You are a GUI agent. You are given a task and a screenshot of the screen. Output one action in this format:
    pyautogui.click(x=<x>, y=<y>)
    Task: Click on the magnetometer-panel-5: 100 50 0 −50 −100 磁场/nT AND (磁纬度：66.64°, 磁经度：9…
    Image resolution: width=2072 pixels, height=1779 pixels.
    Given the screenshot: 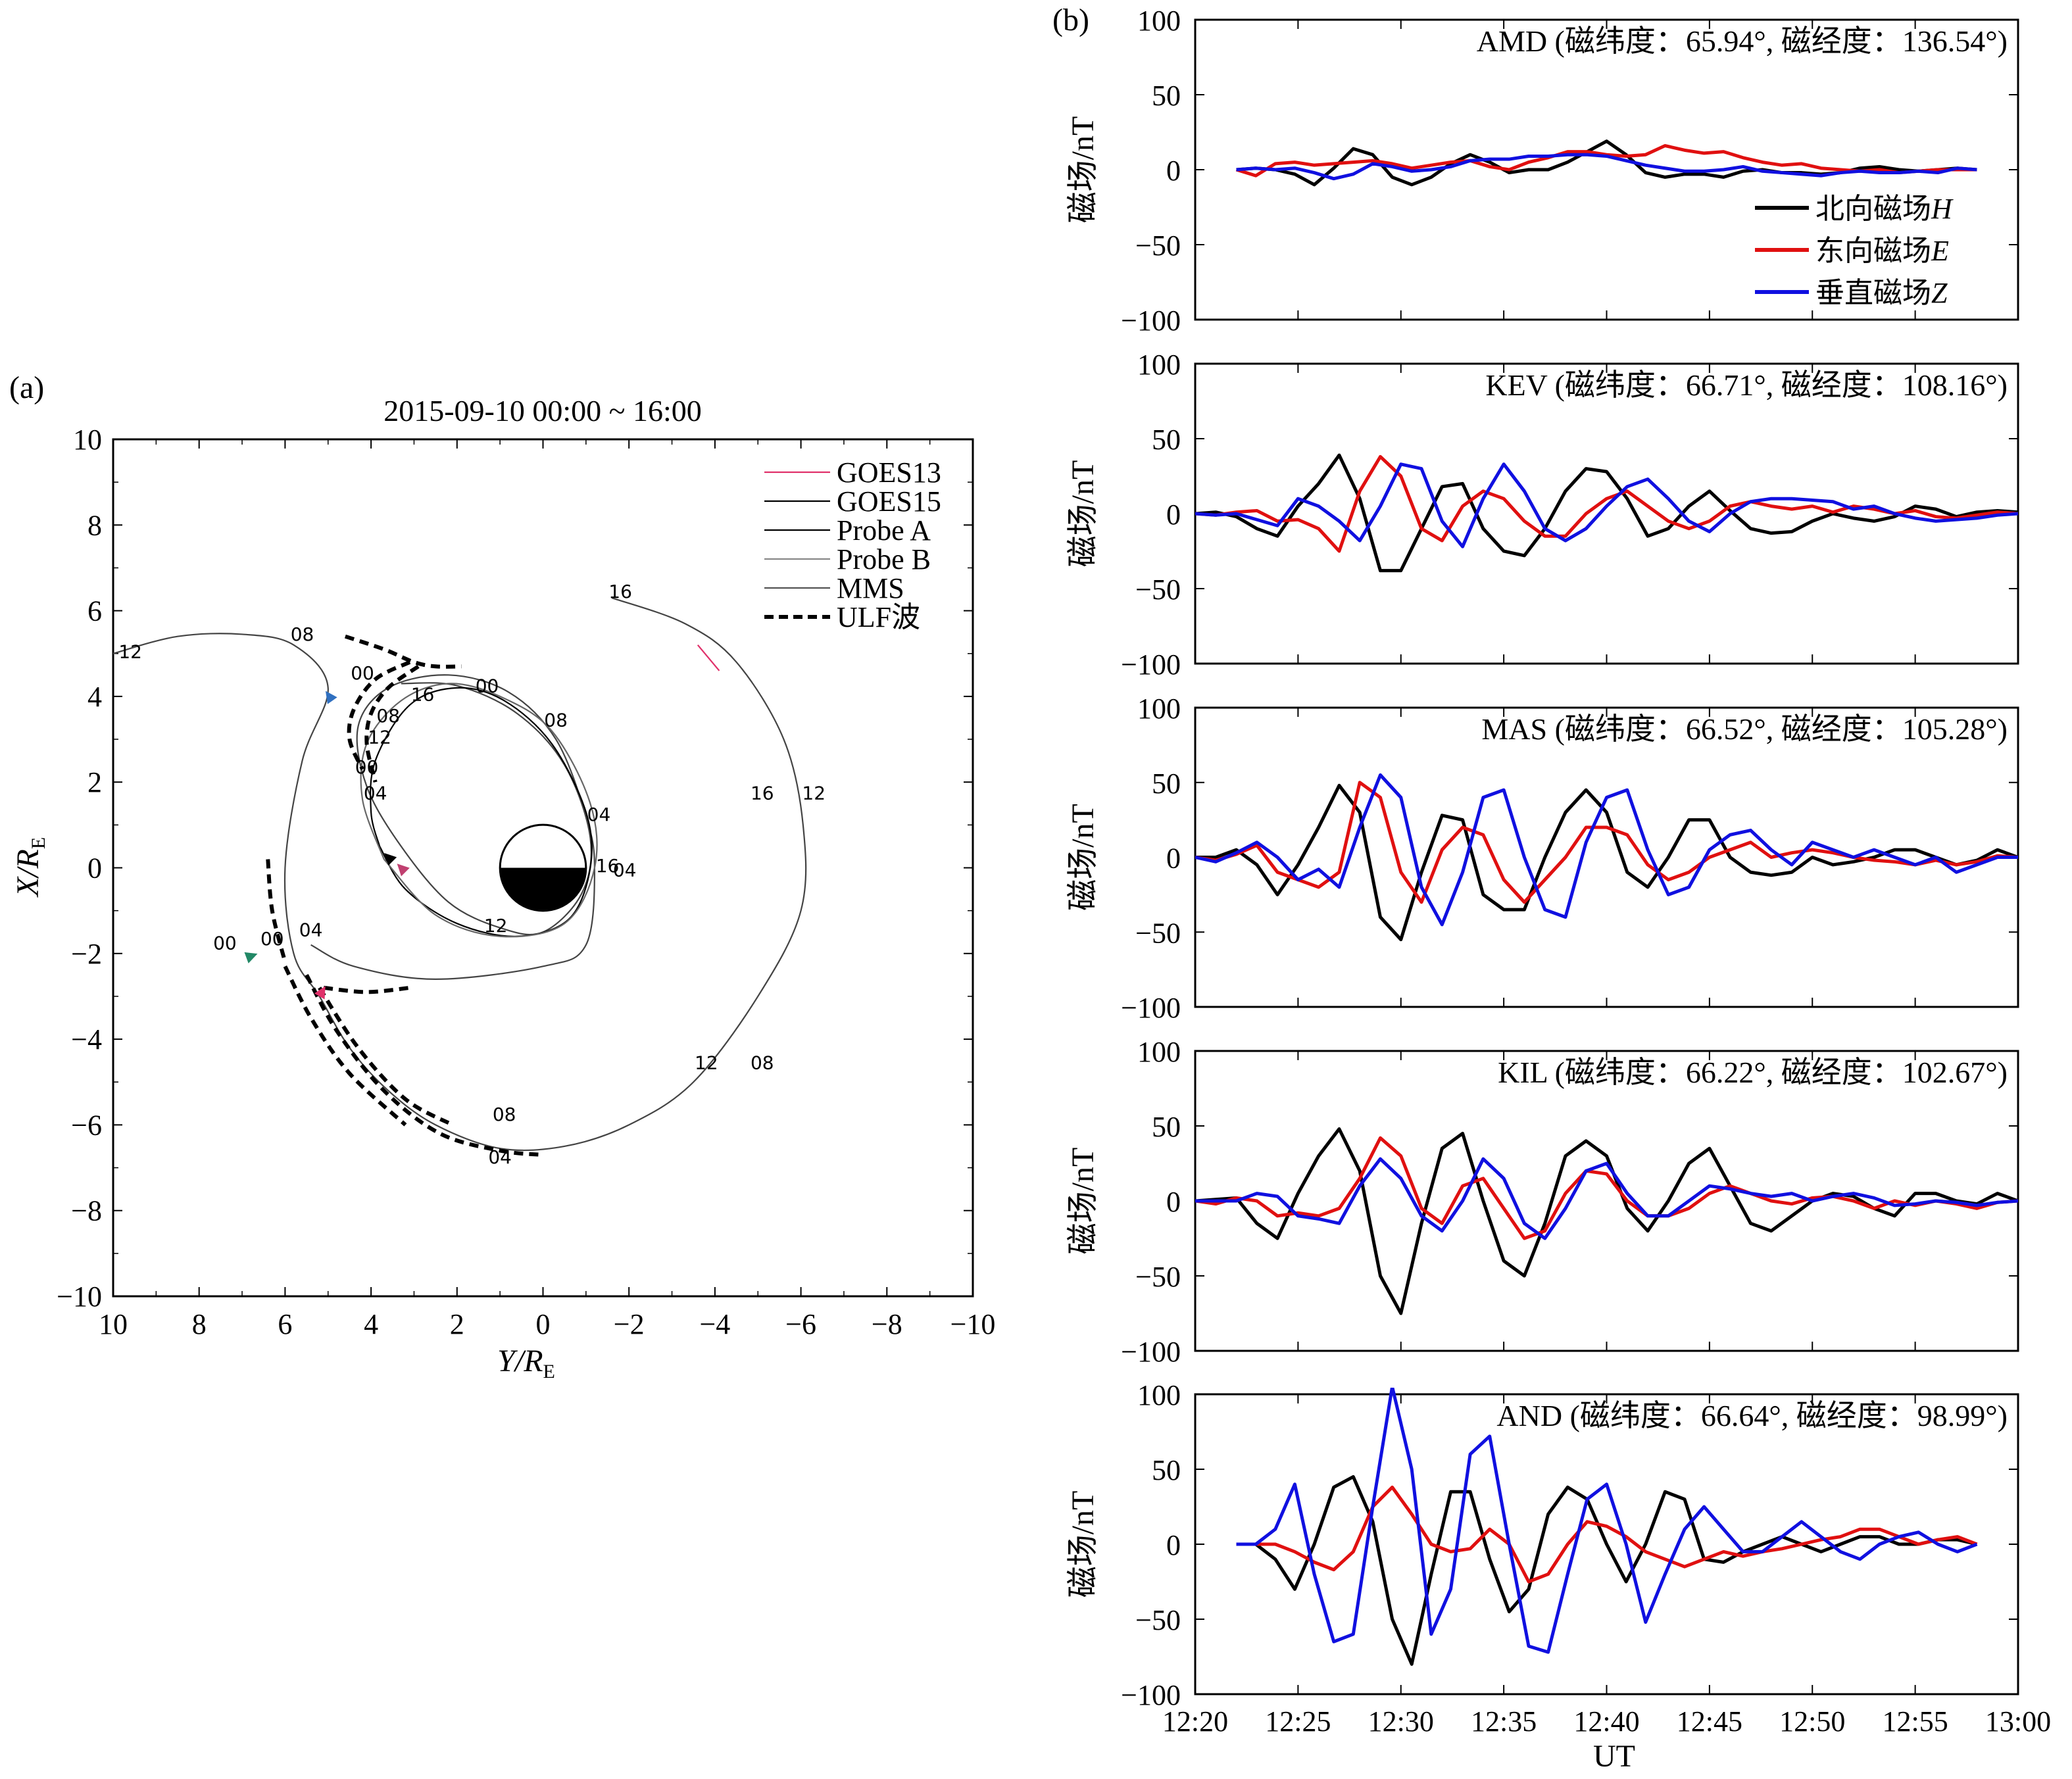 What is the action you would take?
    pyautogui.click(x=1542, y=1545)
    